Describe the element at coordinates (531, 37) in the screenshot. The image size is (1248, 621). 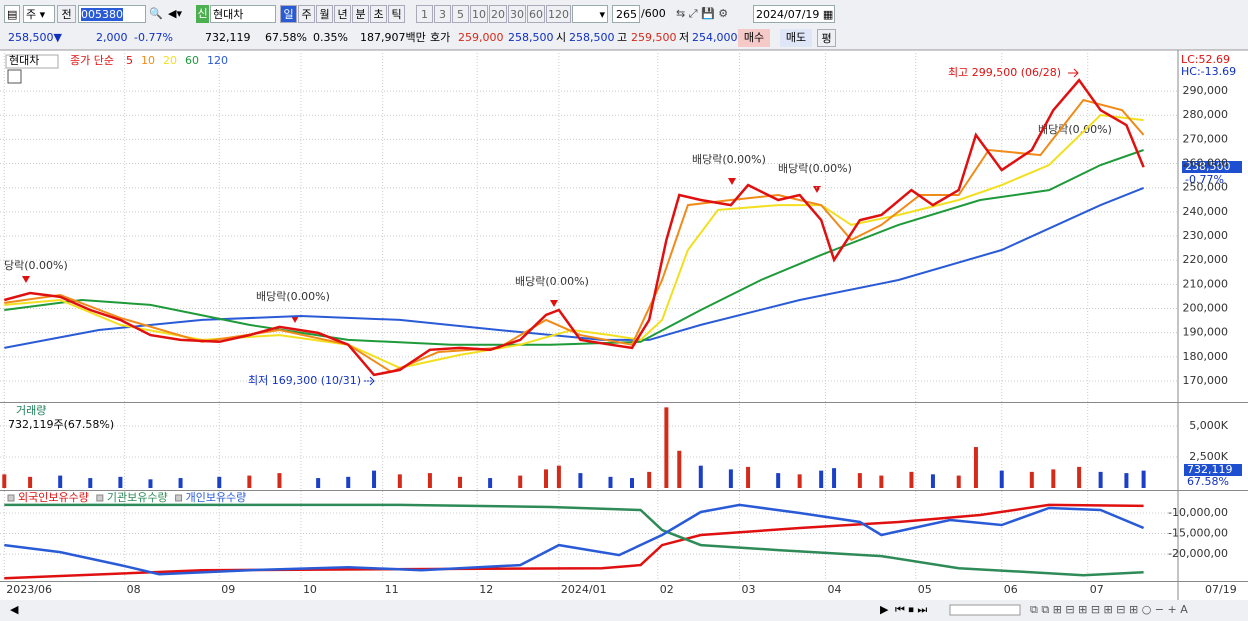
I see `bid: 258,500` at that location.